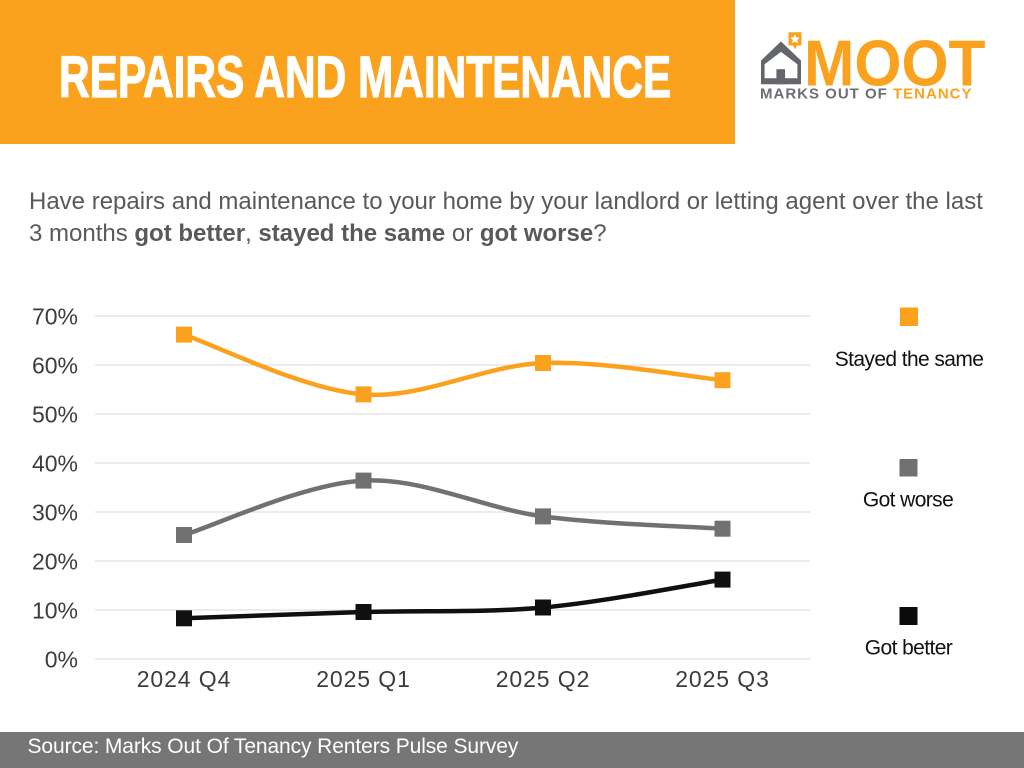 The height and width of the screenshot is (768, 1024). I want to click on svg-text: MOOT, so click(895, 64).